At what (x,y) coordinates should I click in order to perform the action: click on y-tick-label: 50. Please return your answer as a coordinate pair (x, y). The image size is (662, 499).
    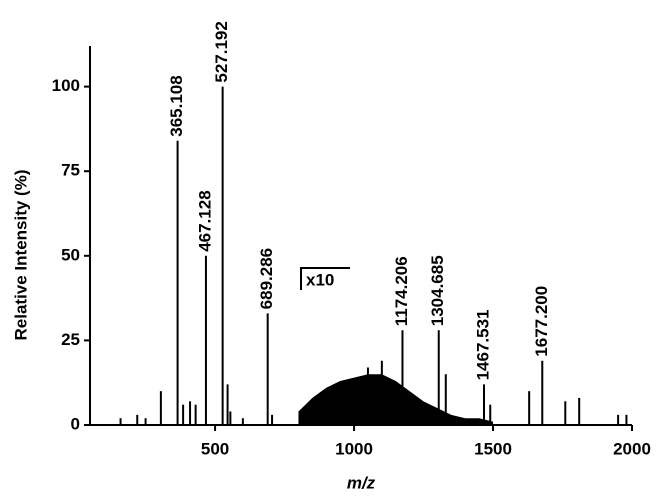
    Looking at the image, I should click on (70, 254).